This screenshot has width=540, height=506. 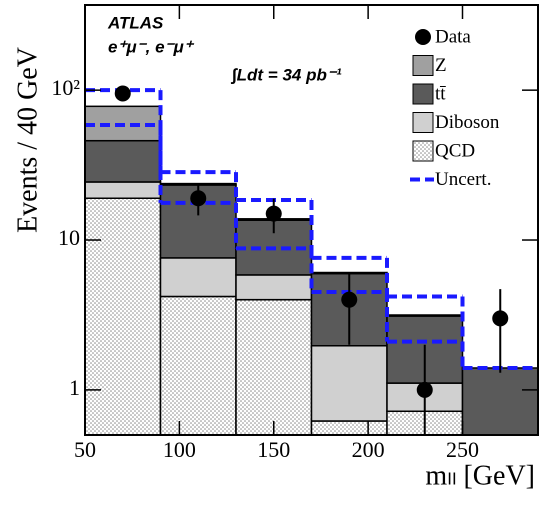 What do you see at coordinates (286, 74) in the screenshot?
I see `luminosity-label: ∫Ldt = 34 pb⁻¹` at bounding box center [286, 74].